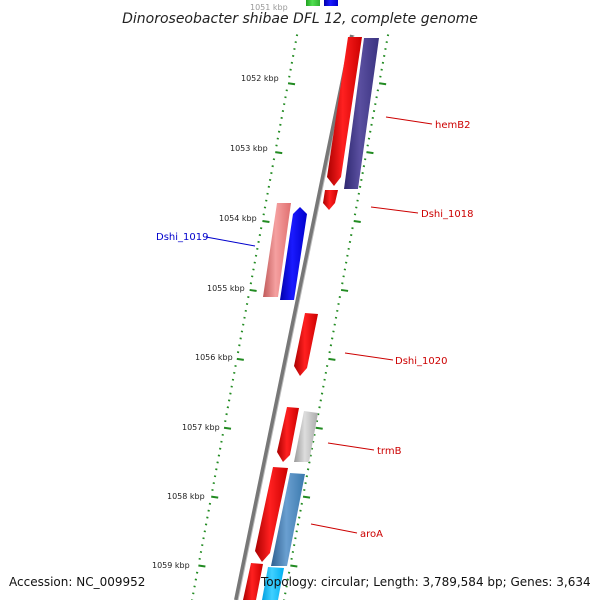 The height and width of the screenshot is (600, 600). I want to click on ruler-label-1052: 1052 kbp, so click(260, 78).